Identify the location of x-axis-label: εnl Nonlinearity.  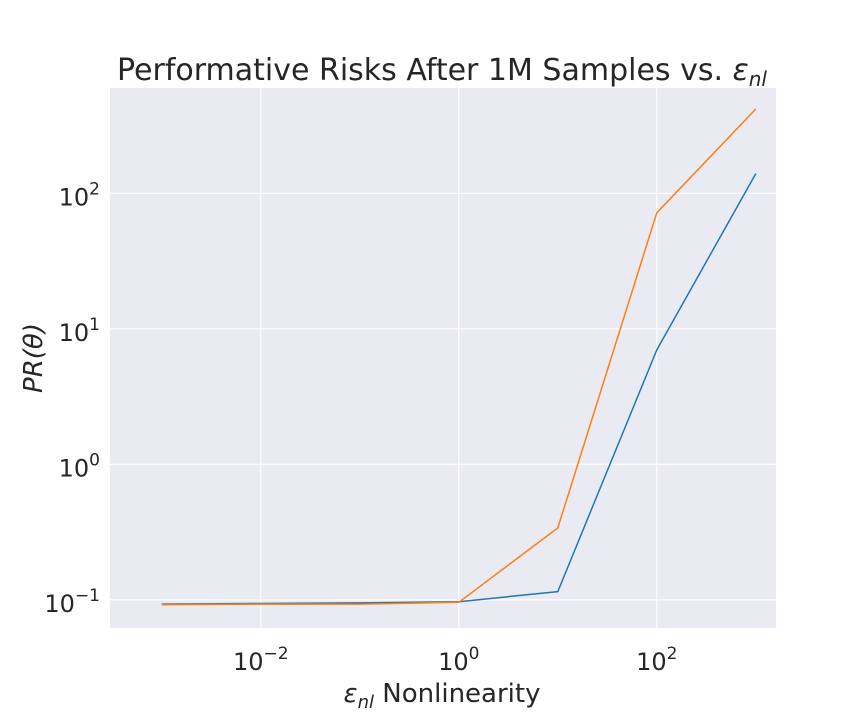
(442, 696).